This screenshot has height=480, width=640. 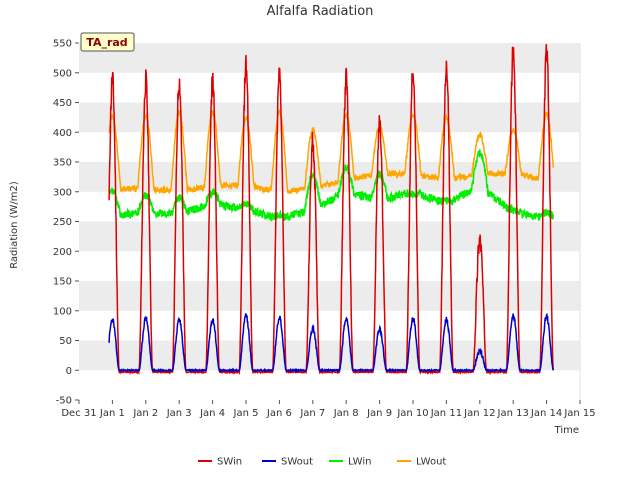 I want to click on chart-title: Alfalfa Radiation, so click(x=320, y=11).